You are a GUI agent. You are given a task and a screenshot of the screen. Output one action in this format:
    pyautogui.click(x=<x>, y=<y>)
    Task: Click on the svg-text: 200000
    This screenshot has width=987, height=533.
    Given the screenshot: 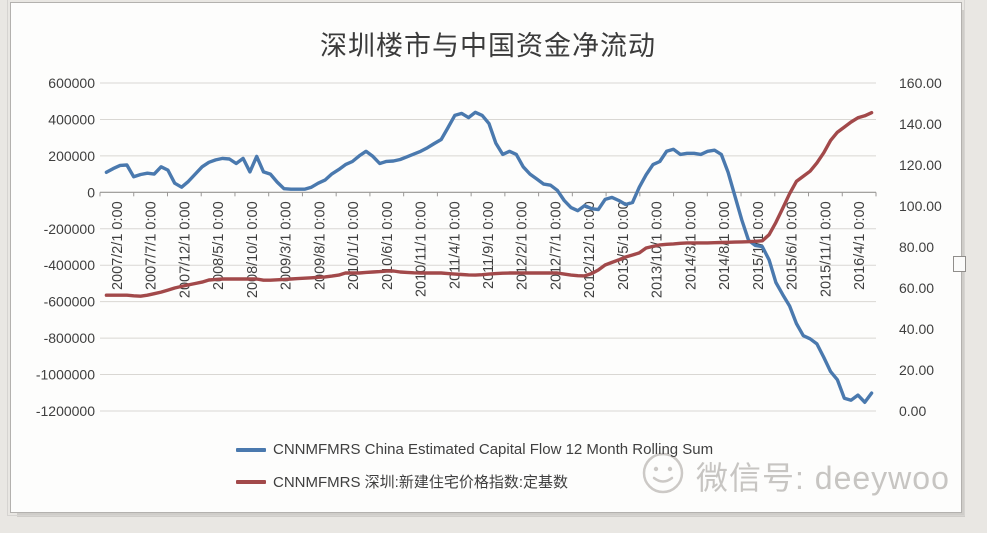 What is the action you would take?
    pyautogui.click(x=71, y=156)
    